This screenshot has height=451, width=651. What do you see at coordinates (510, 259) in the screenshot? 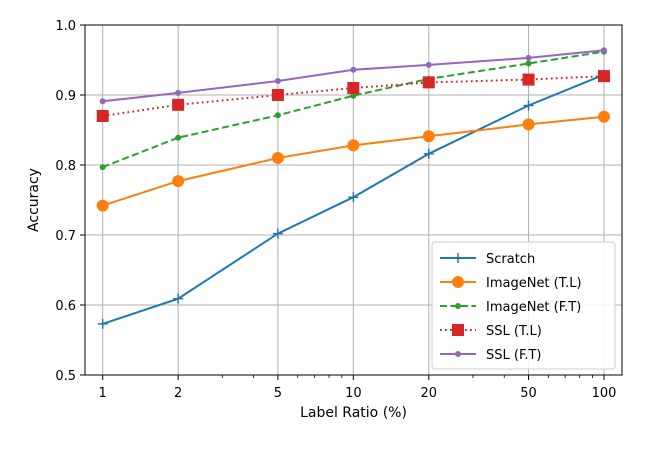
I see `legend-label: Scratch` at bounding box center [510, 259].